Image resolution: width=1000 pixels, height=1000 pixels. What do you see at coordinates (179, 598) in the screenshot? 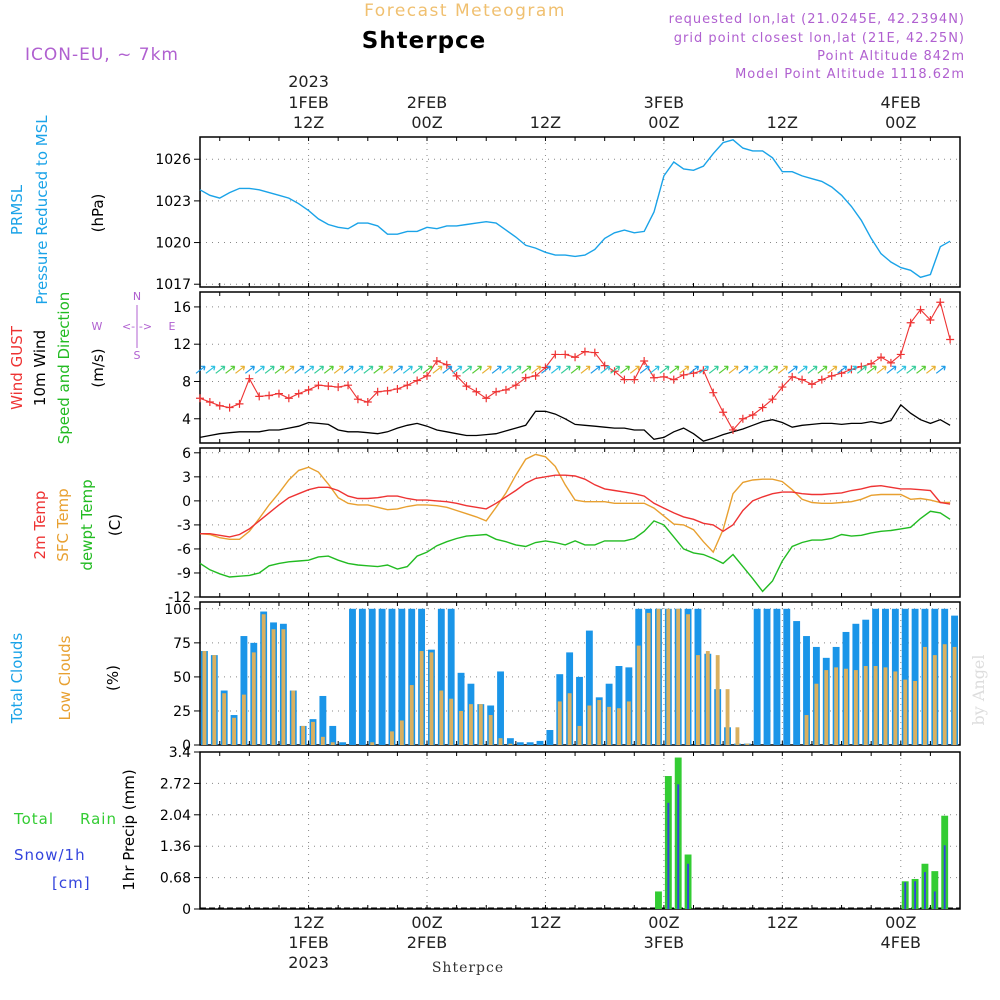
I see `y-tick-label: -12` at bounding box center [179, 598].